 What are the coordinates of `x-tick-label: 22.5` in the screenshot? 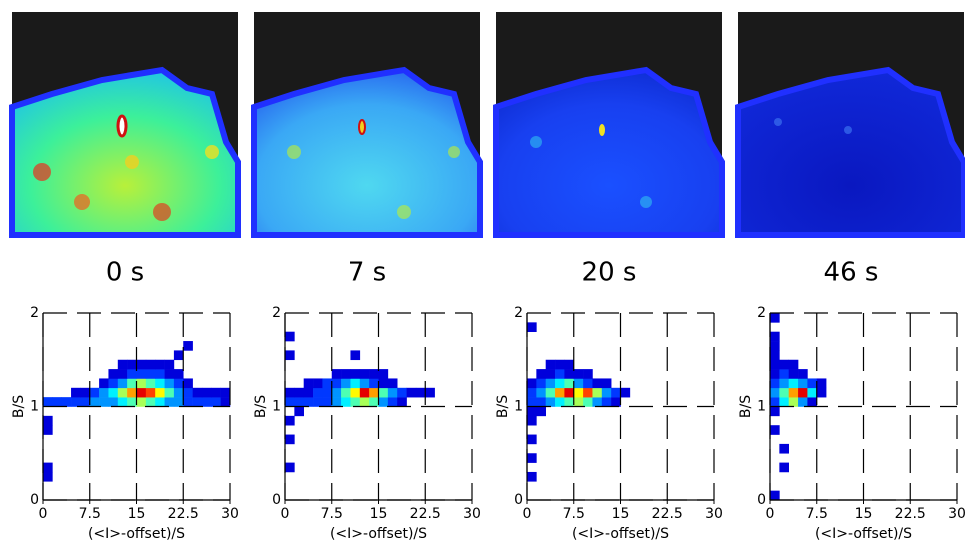 It's located at (183, 514).